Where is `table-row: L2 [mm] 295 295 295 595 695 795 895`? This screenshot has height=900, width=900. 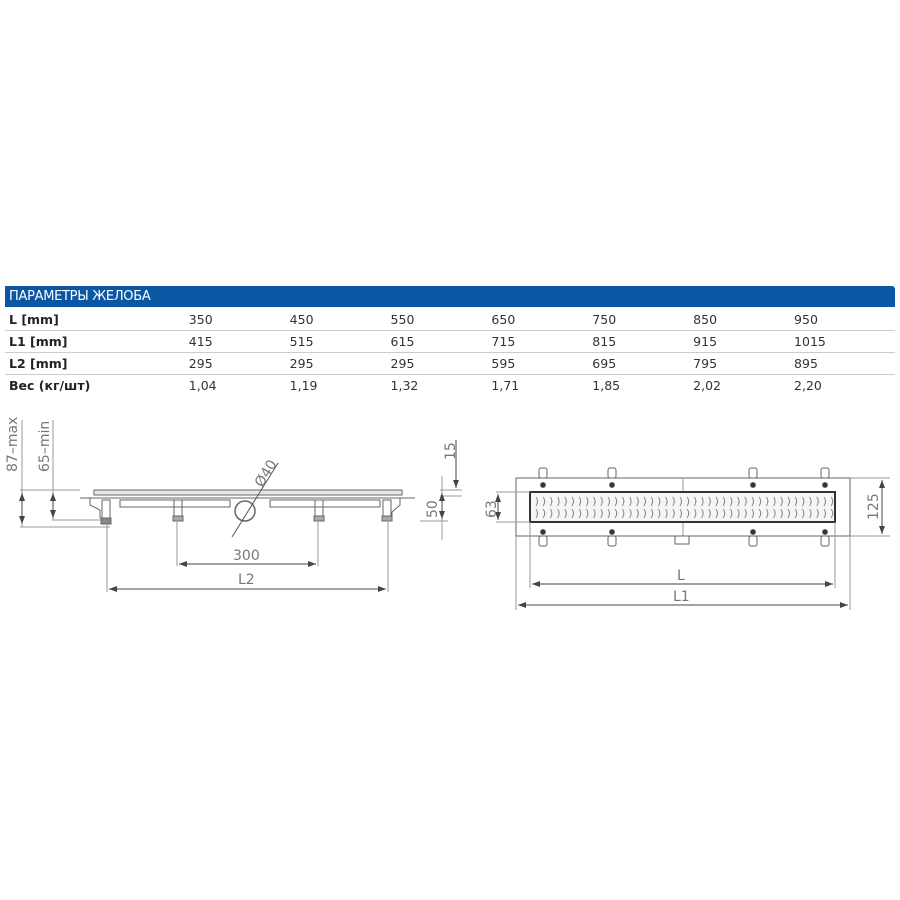
table-row: L2 [mm] 295 295 295 595 695 795 895 is located at coordinates (450, 363).